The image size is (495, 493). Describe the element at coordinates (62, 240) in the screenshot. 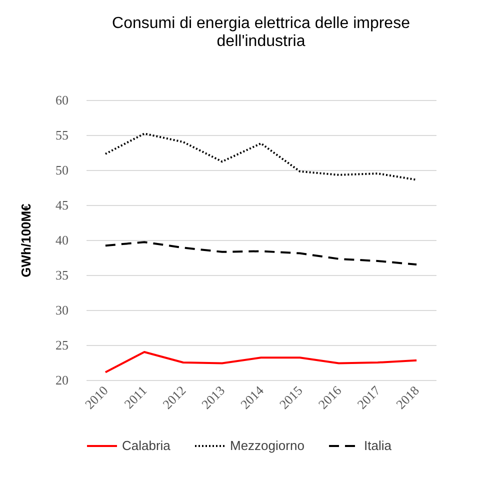

I see `y-tick-label: 40` at that location.